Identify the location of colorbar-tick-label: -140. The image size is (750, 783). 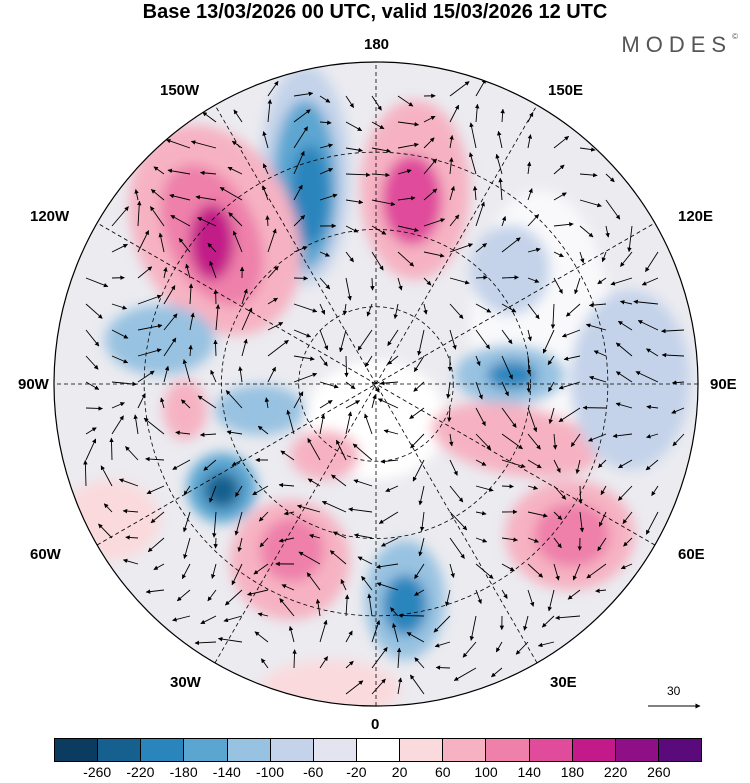
(226, 772).